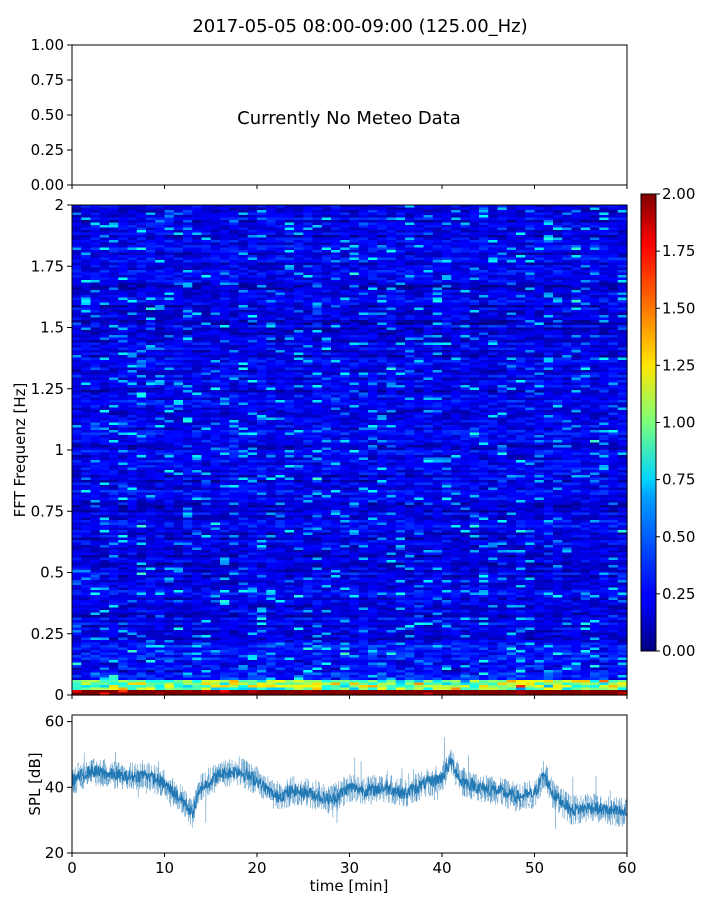 This screenshot has height=900, width=720. I want to click on meteo-axes-frame, so click(349, 115).